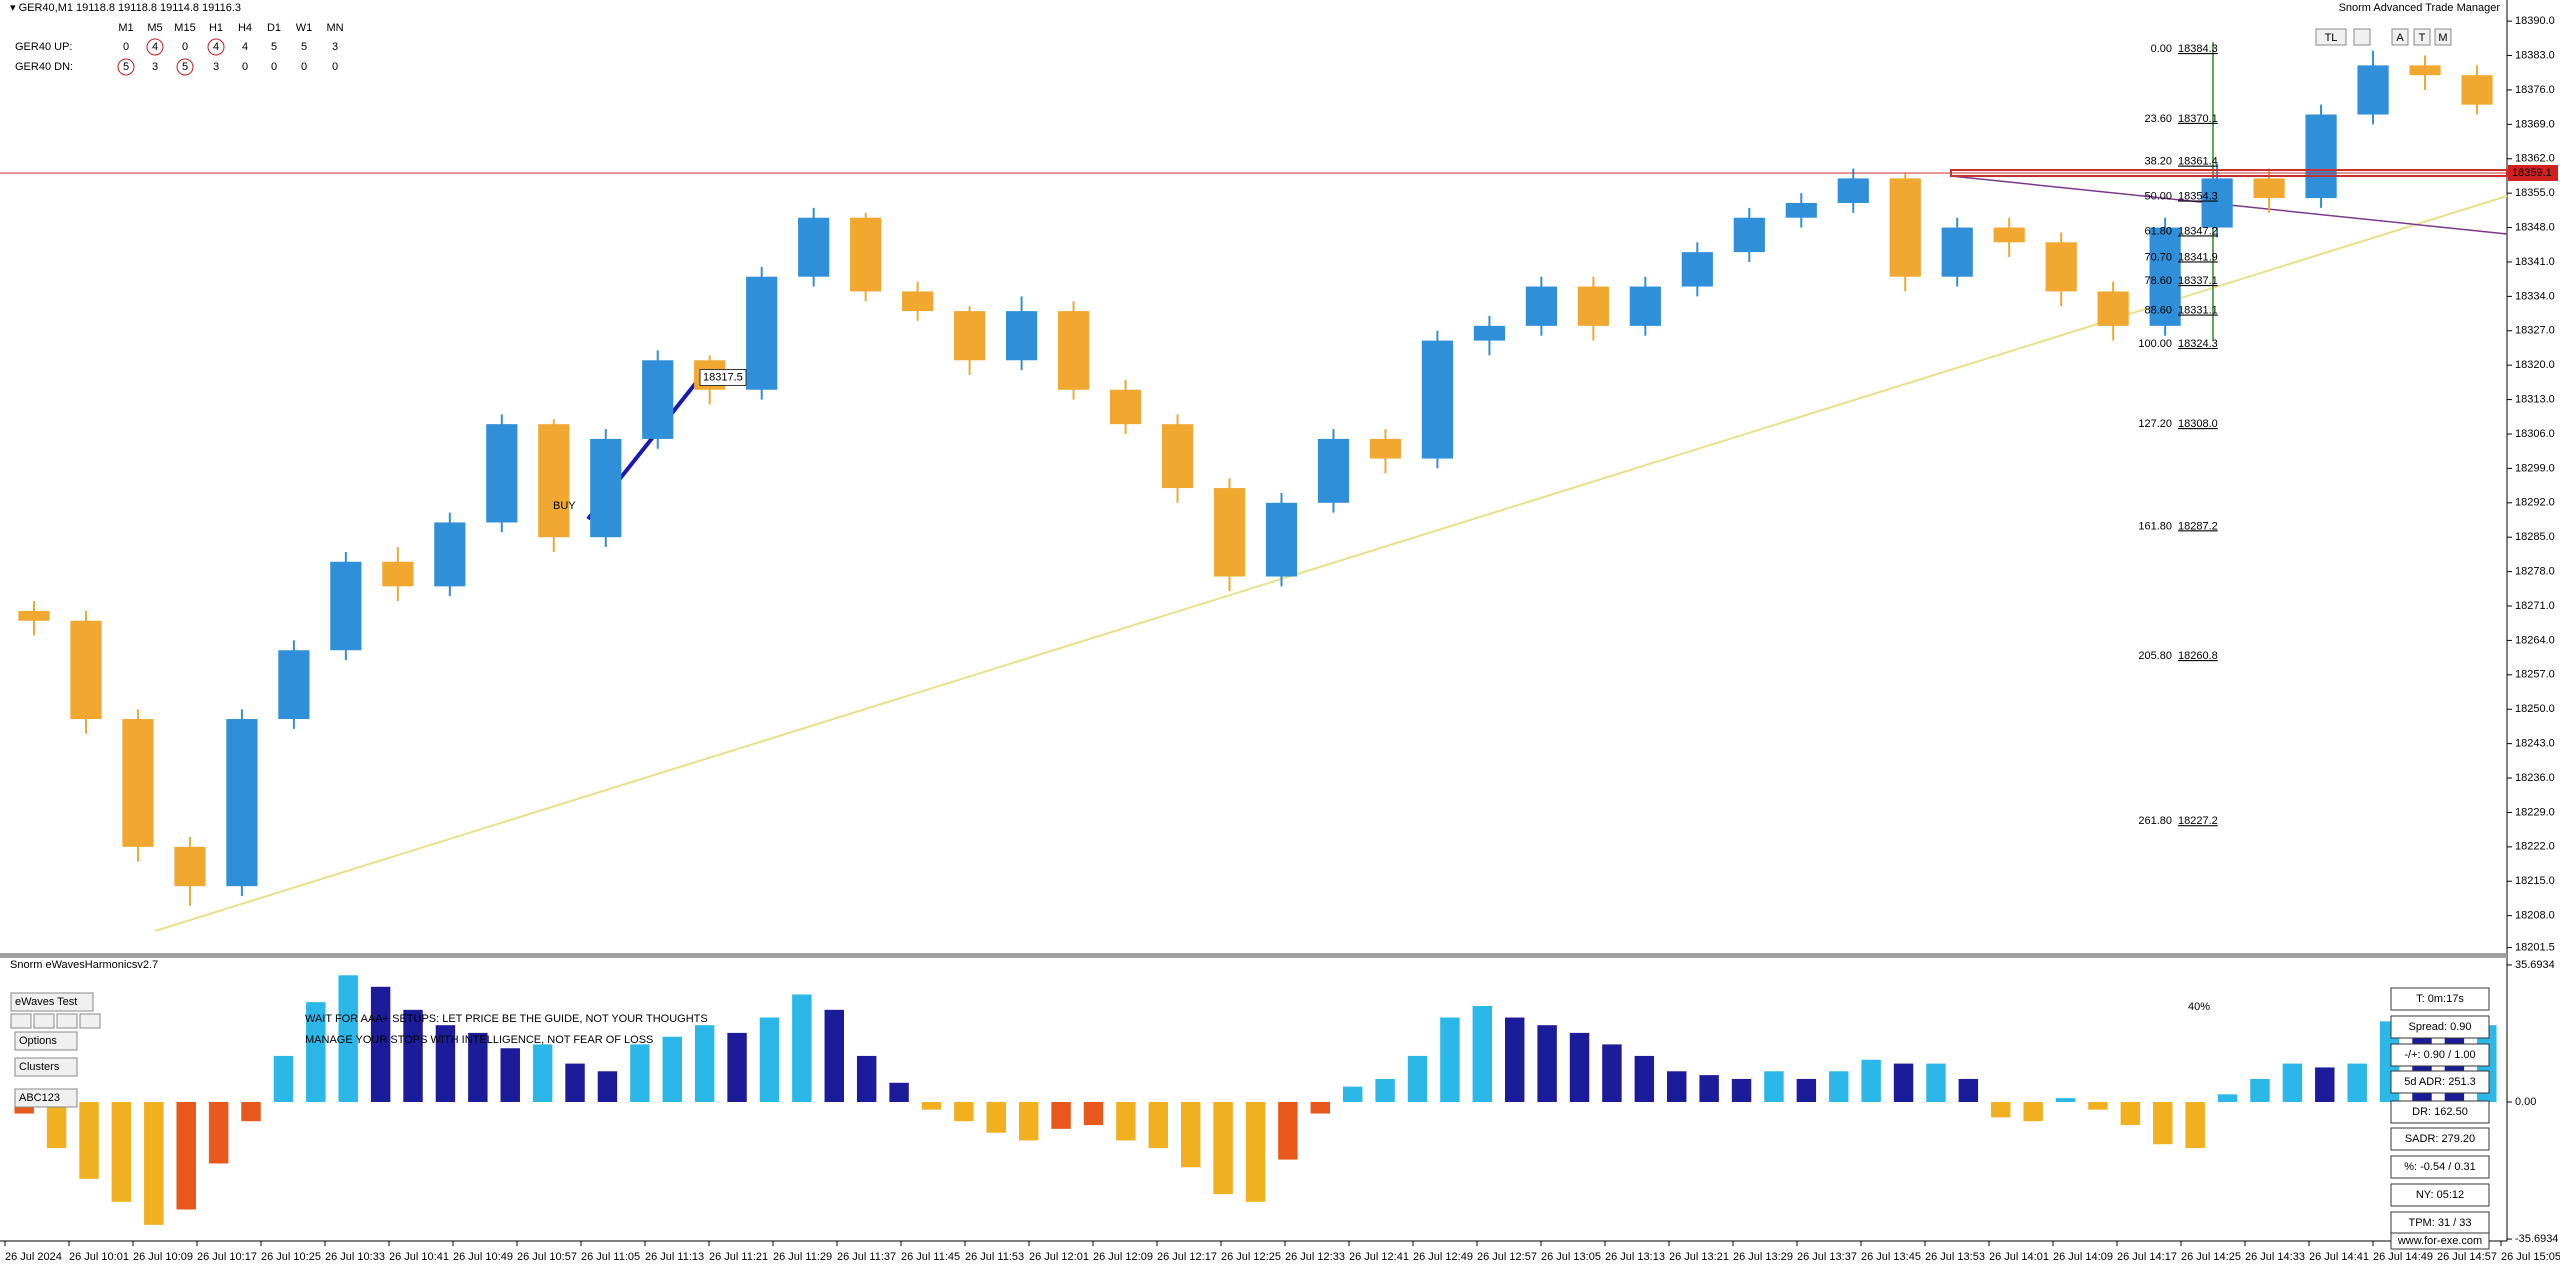  What do you see at coordinates (2440, 1139) in the screenshot?
I see `info-text: SADR: 279.20` at bounding box center [2440, 1139].